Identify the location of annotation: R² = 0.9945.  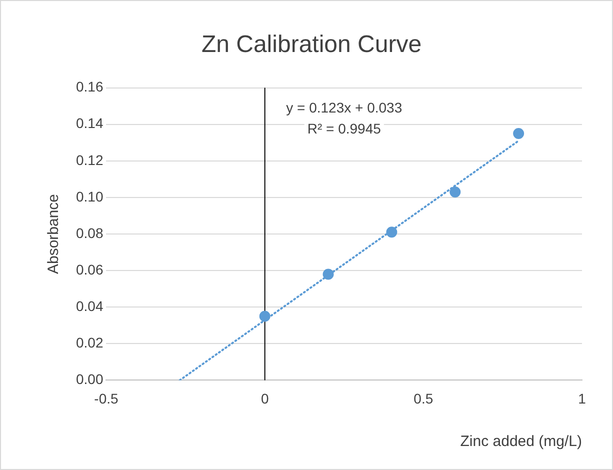
(344, 128).